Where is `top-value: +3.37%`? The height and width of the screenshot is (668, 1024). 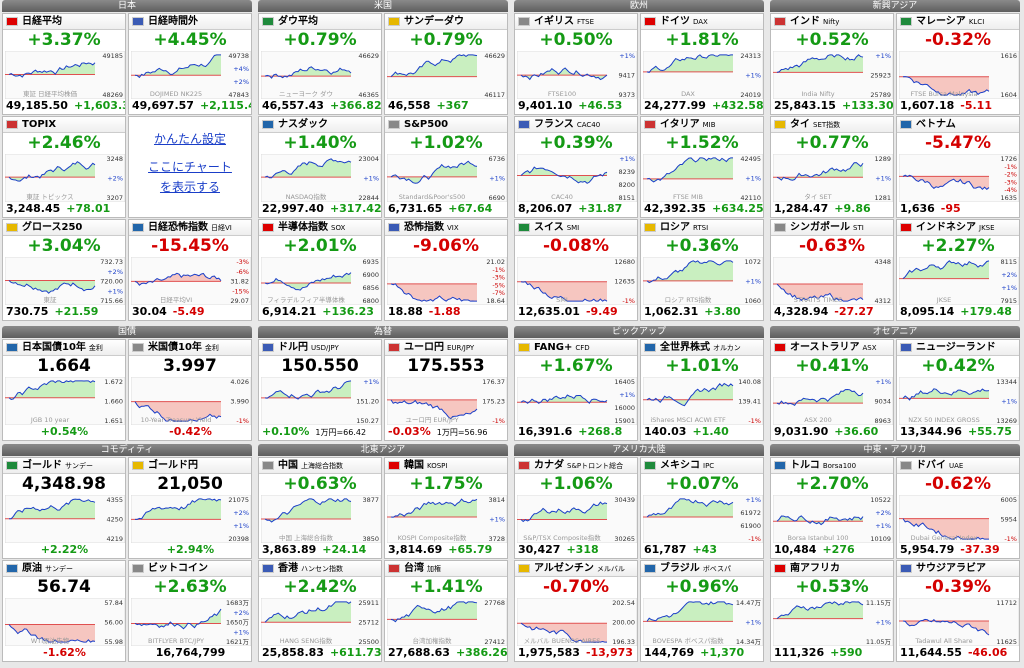 top-value: +3.37% is located at coordinates (64, 40).